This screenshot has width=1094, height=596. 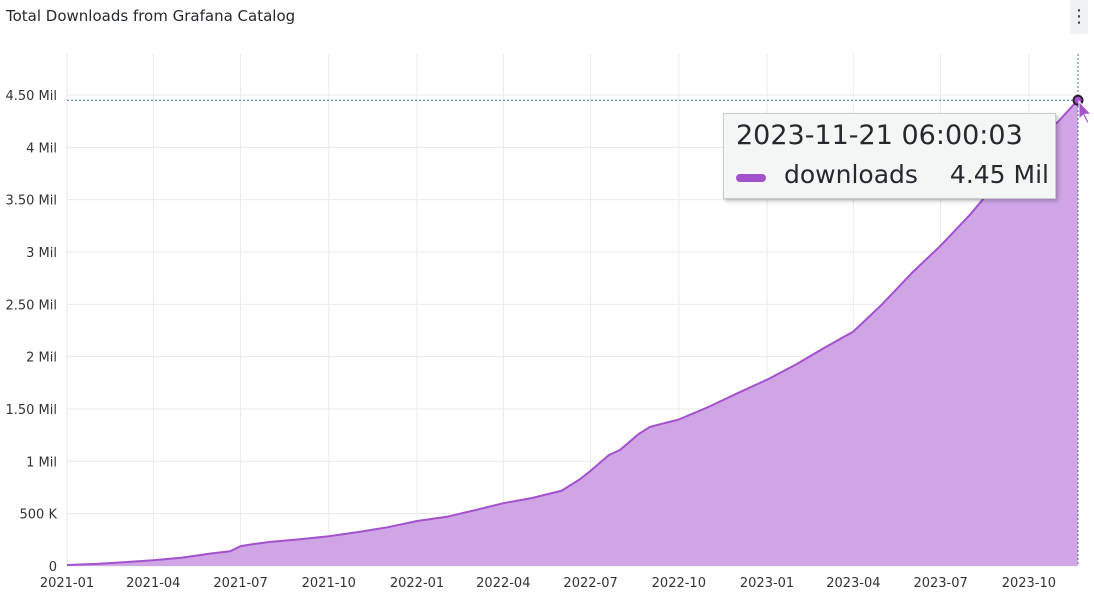 What do you see at coordinates (851, 174) in the screenshot?
I see `tooltip-series-name: downloads` at bounding box center [851, 174].